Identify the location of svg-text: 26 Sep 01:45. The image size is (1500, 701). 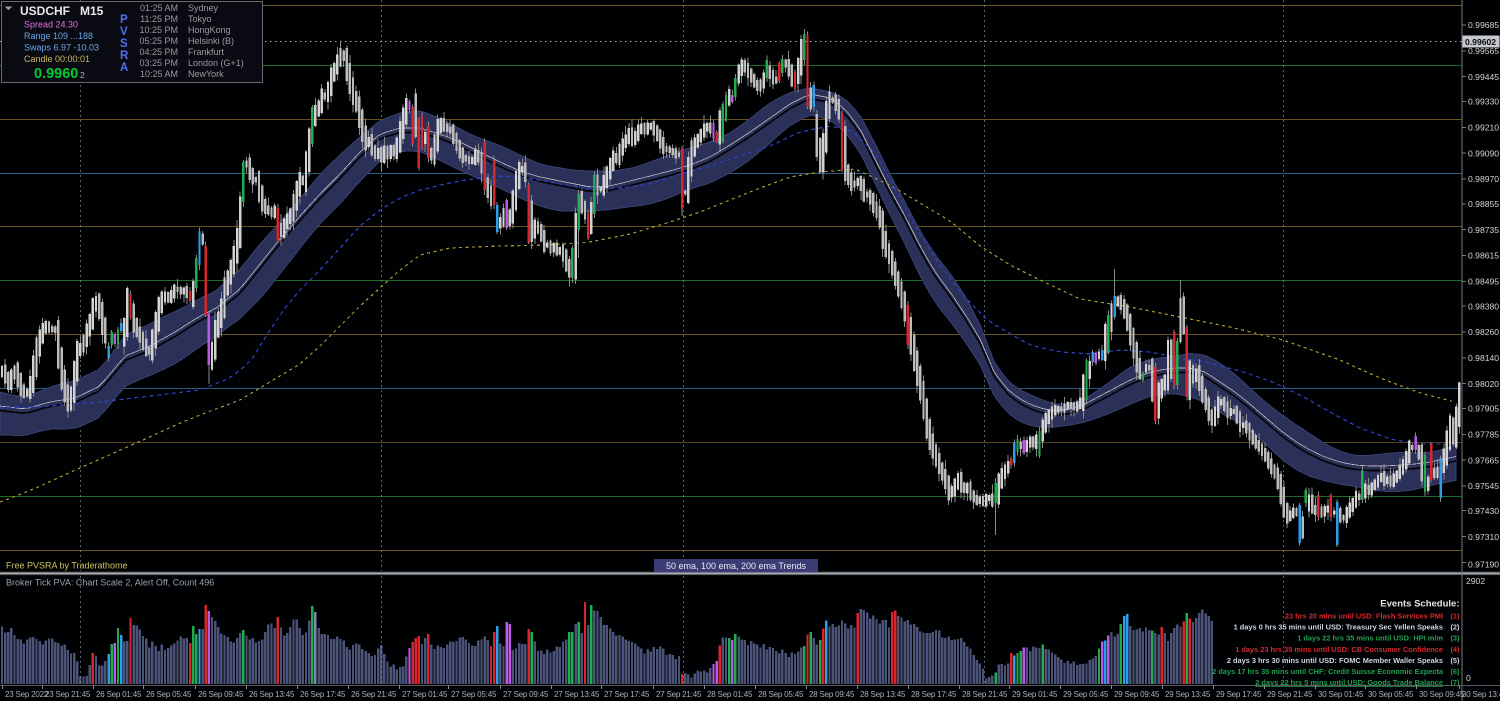
(119, 694).